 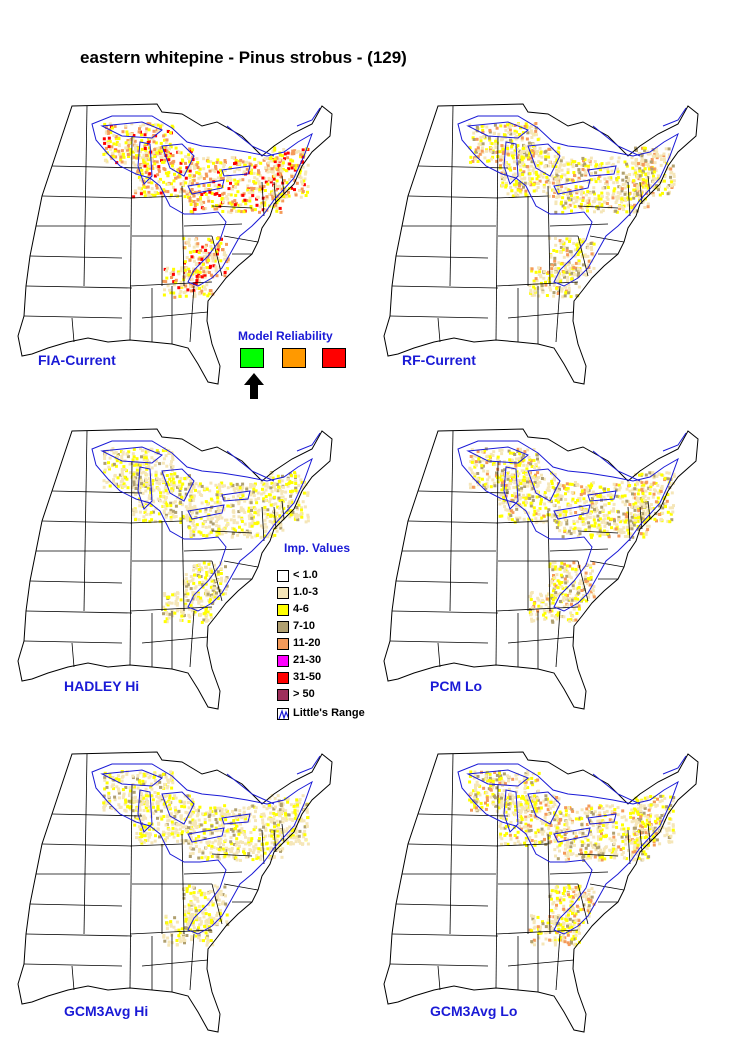 What do you see at coordinates (307, 643) in the screenshot?
I see `legend-label: 11-20` at bounding box center [307, 643].